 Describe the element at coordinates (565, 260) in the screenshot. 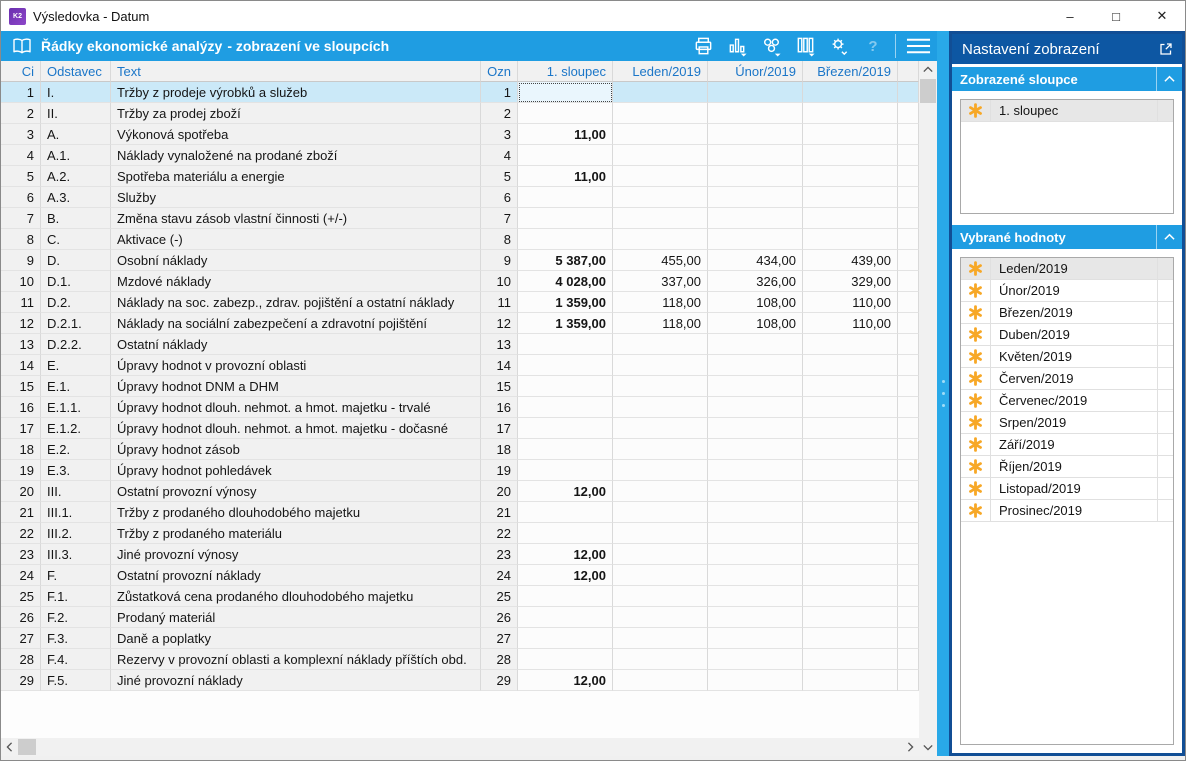

I see `cell-col1: 5 387,00` at that location.